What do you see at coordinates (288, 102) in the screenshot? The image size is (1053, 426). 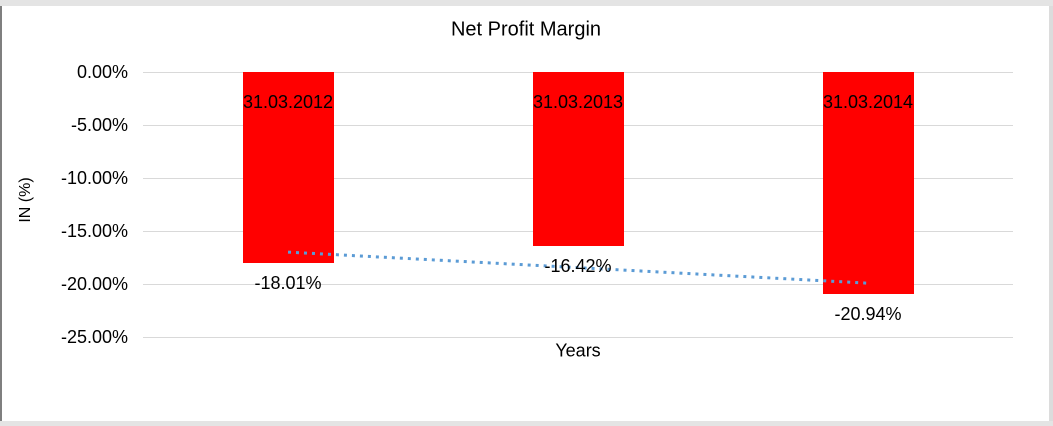 I see `bar-category-label: 31.03.2012` at bounding box center [288, 102].